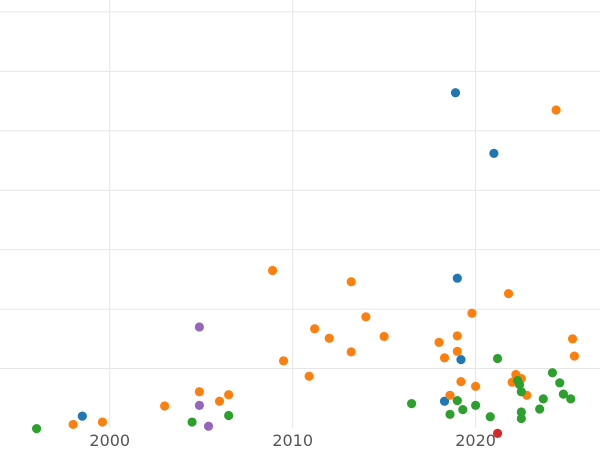 This screenshot has width=600, height=450. I want to click on x-tick-labels: 2000 2010 2020, so click(292, 440).